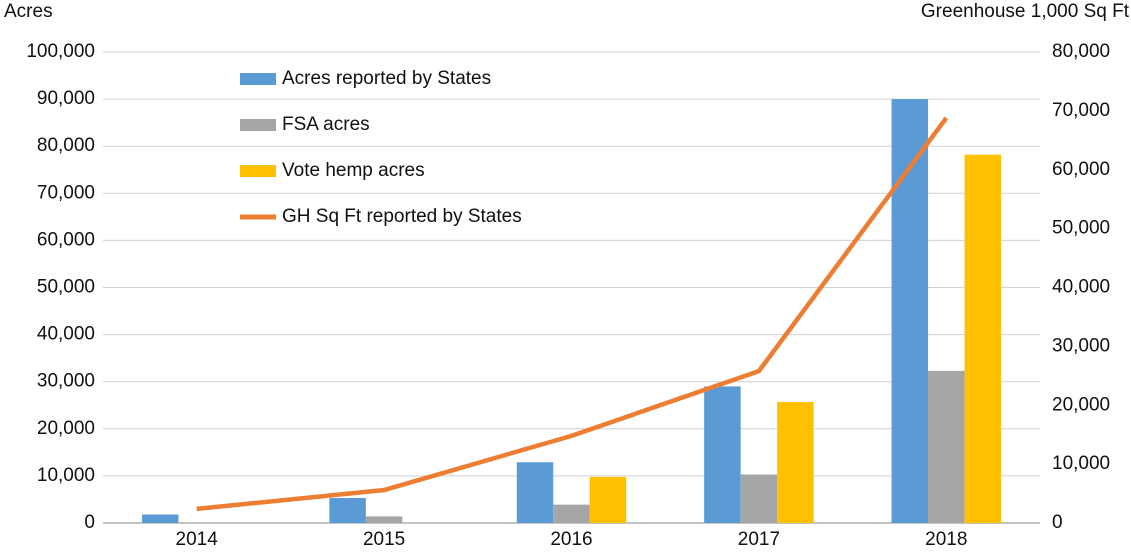  Describe the element at coordinates (66, 145) in the screenshot. I see `y-tick-label: 80,000` at that location.